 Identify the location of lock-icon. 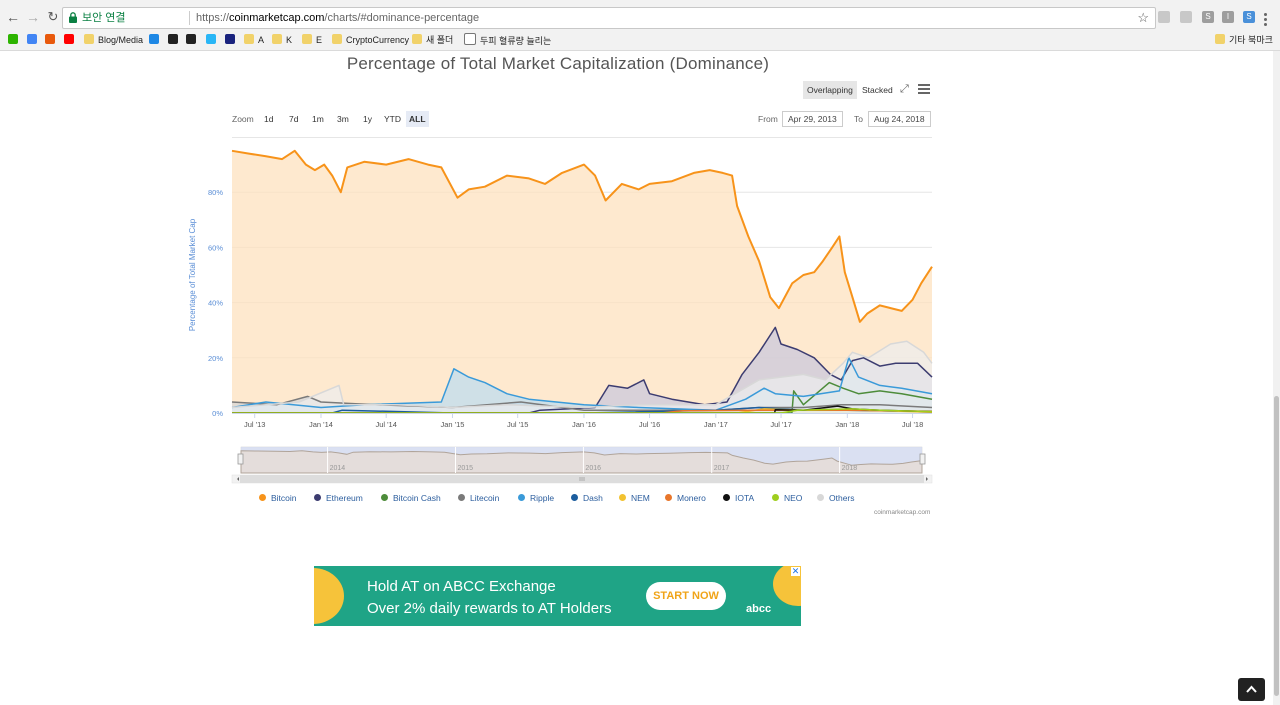
(73, 17).